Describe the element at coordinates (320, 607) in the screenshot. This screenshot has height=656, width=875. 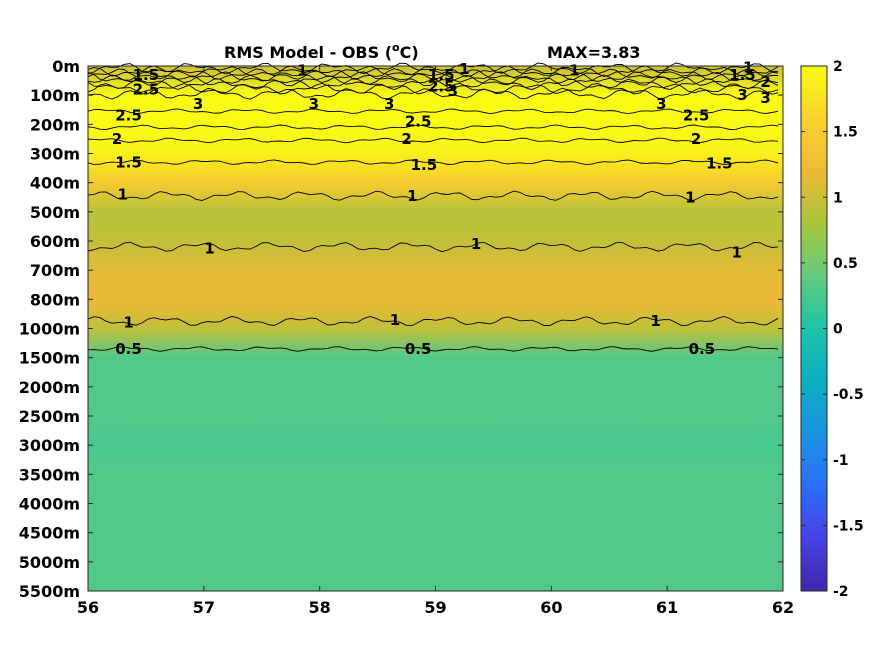
I see `x-tick-label: 58` at that location.